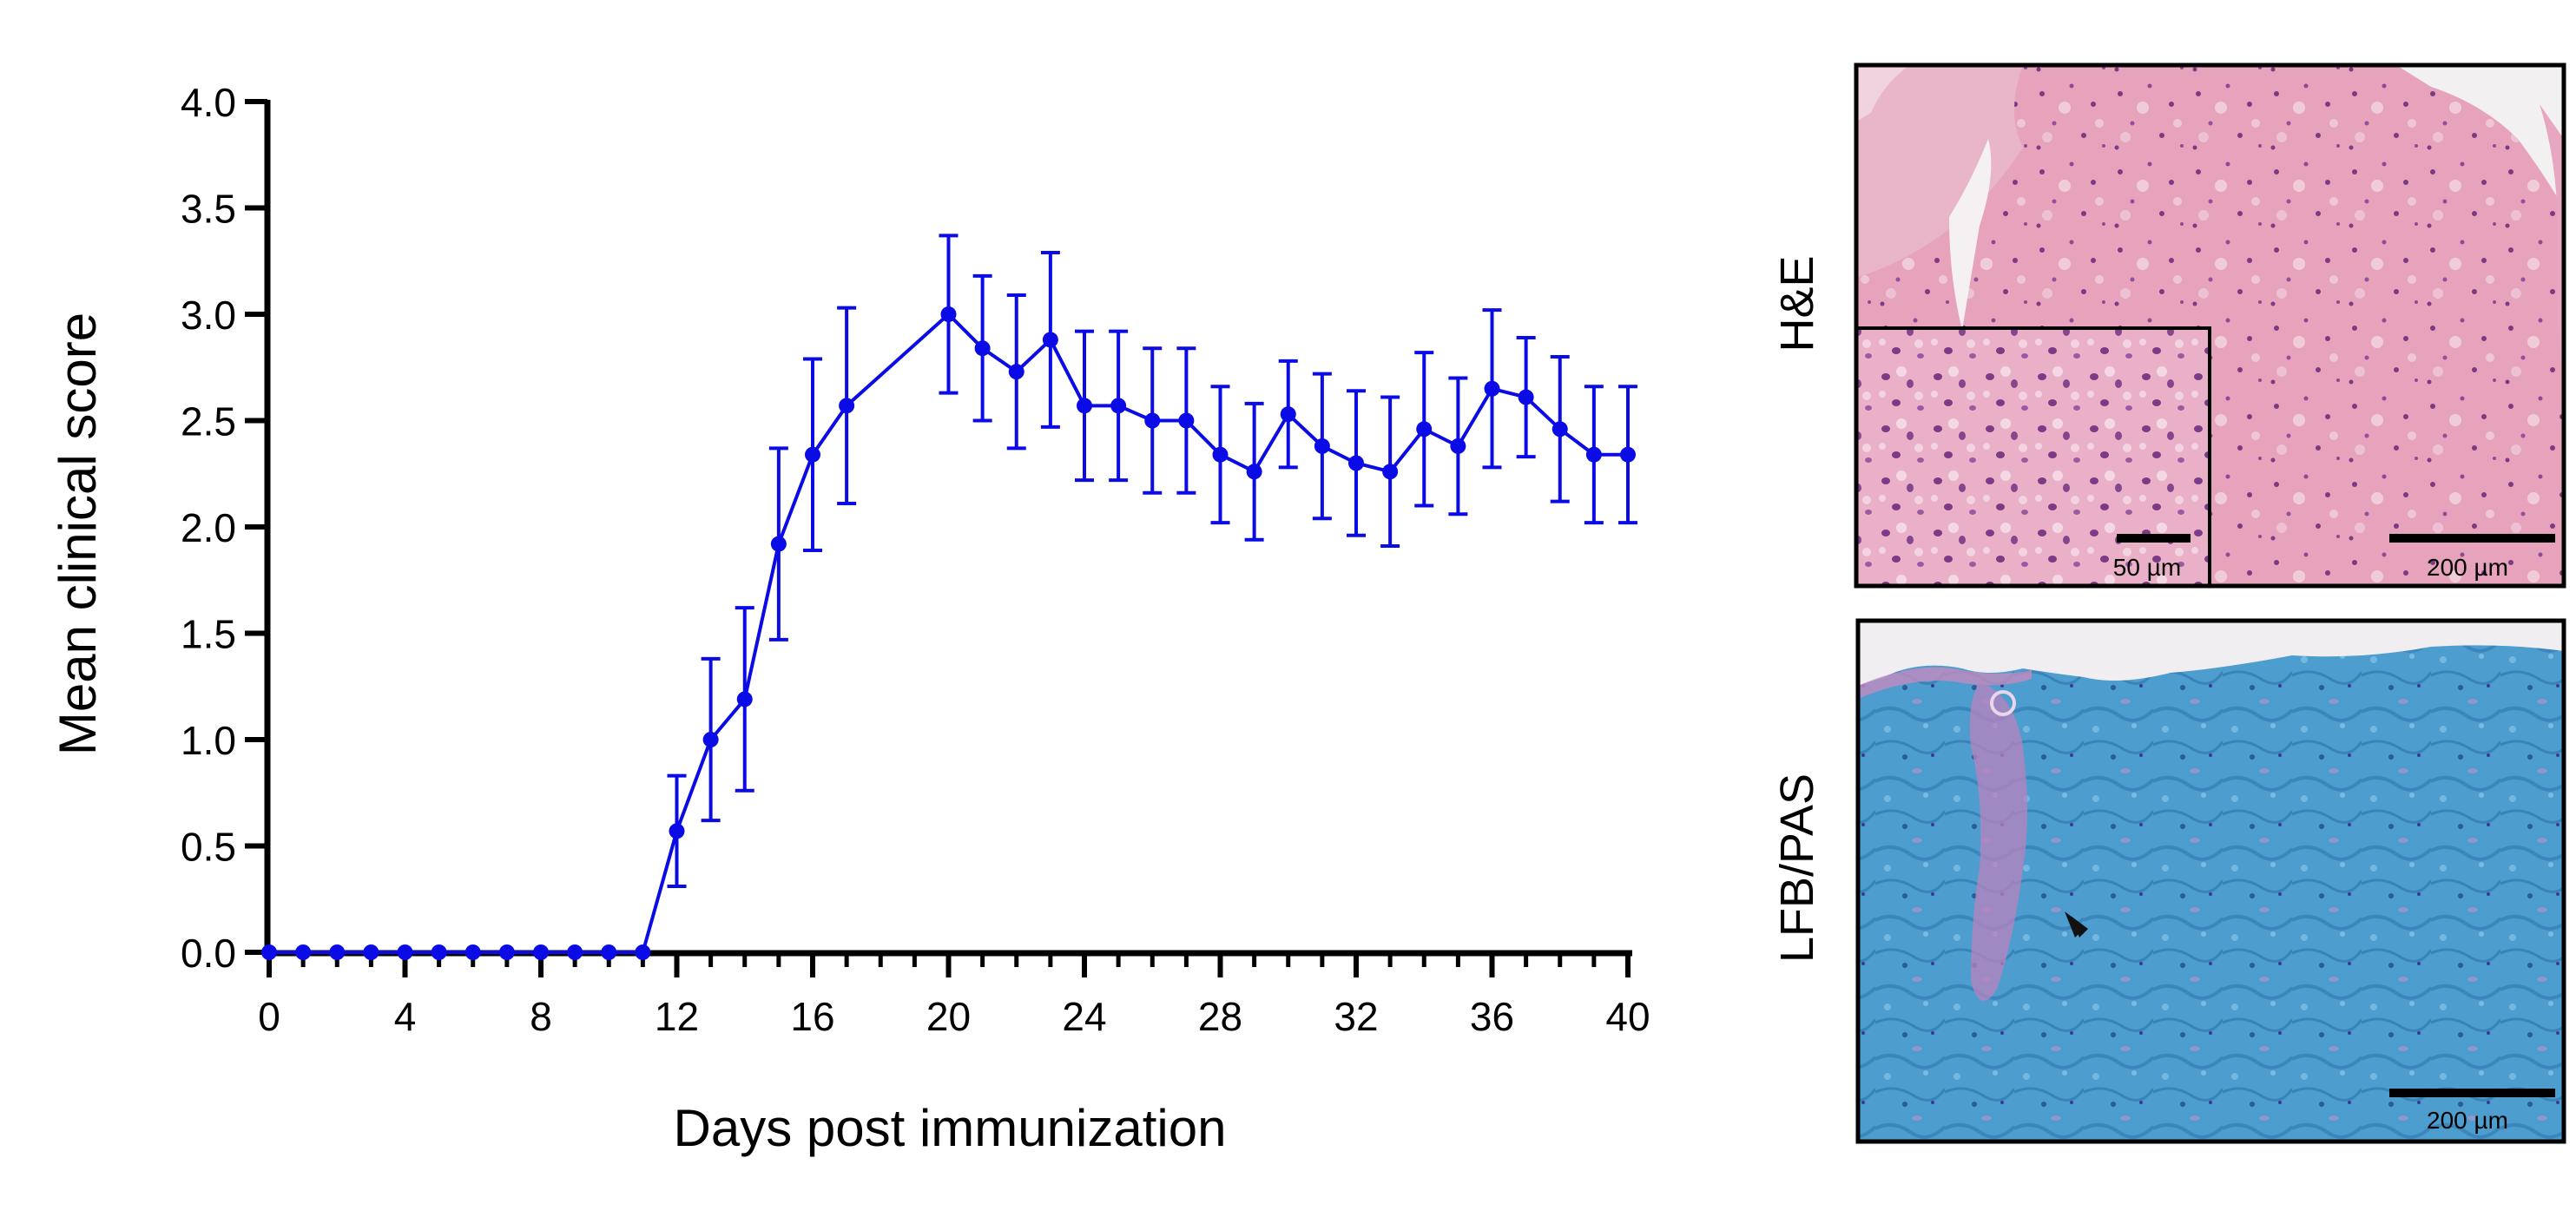 The width and height of the screenshot is (2576, 1224). What do you see at coordinates (541, 1016) in the screenshot?
I see `x-tick-label: 8` at bounding box center [541, 1016].